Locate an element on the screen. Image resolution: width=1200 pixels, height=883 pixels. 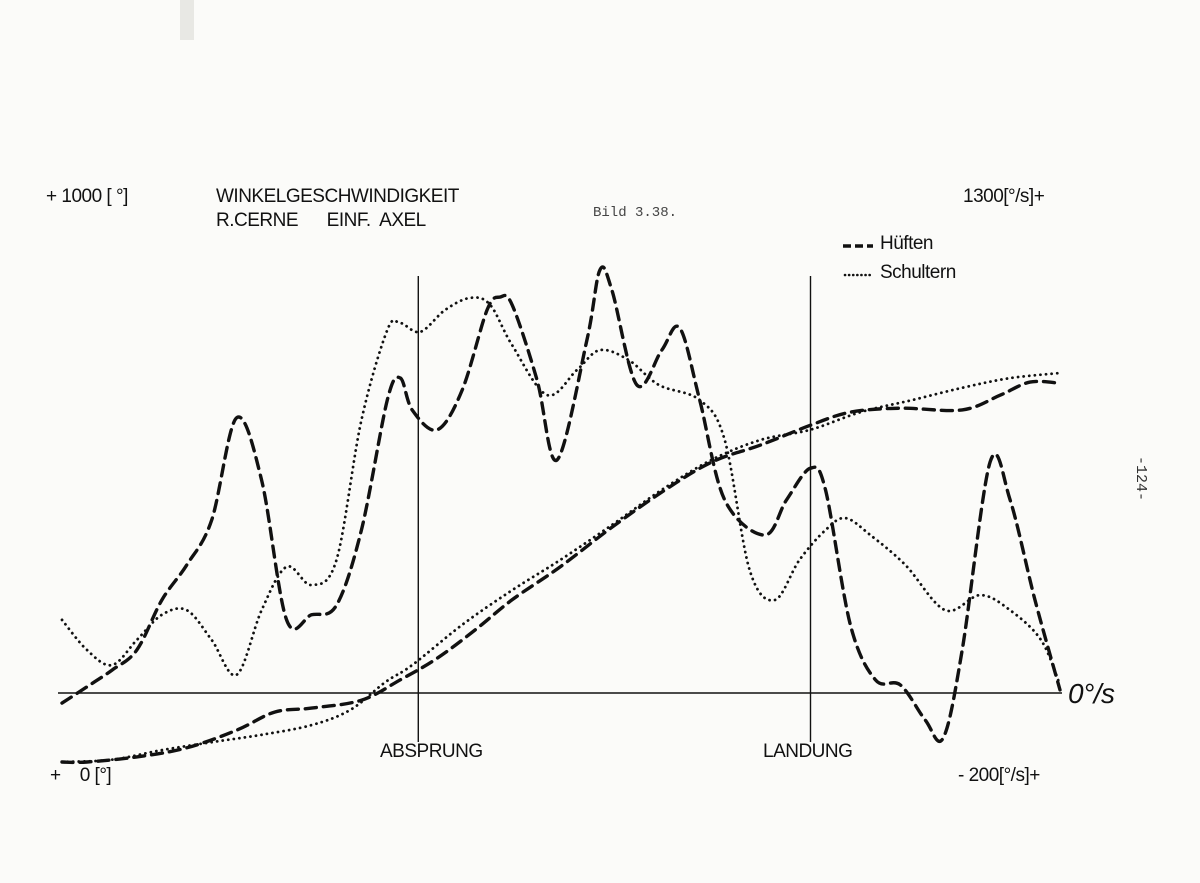
chart-subtitle: R.CERNE EINF. AXEL is located at coordinates (321, 220).